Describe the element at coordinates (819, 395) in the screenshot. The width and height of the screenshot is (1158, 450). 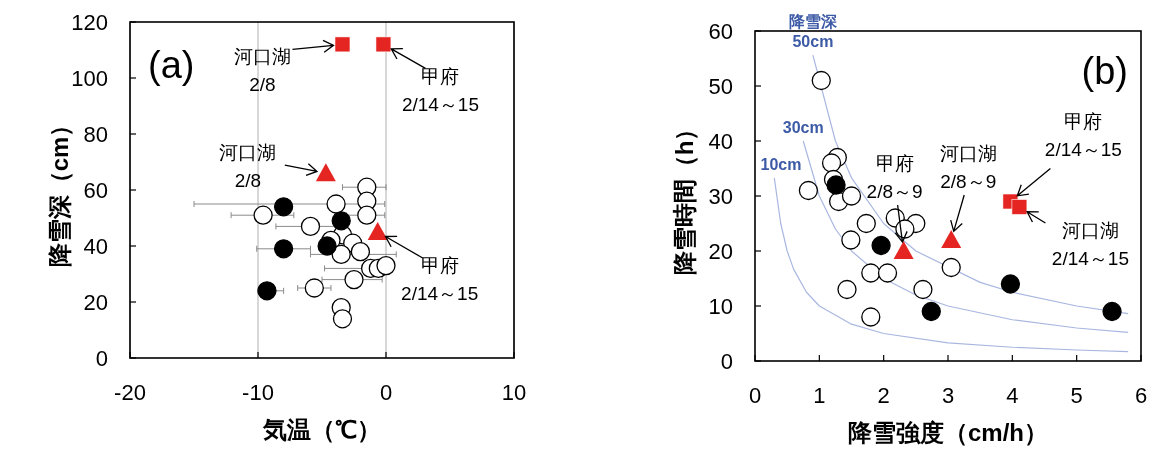
I see `x-tick-label: 1` at that location.